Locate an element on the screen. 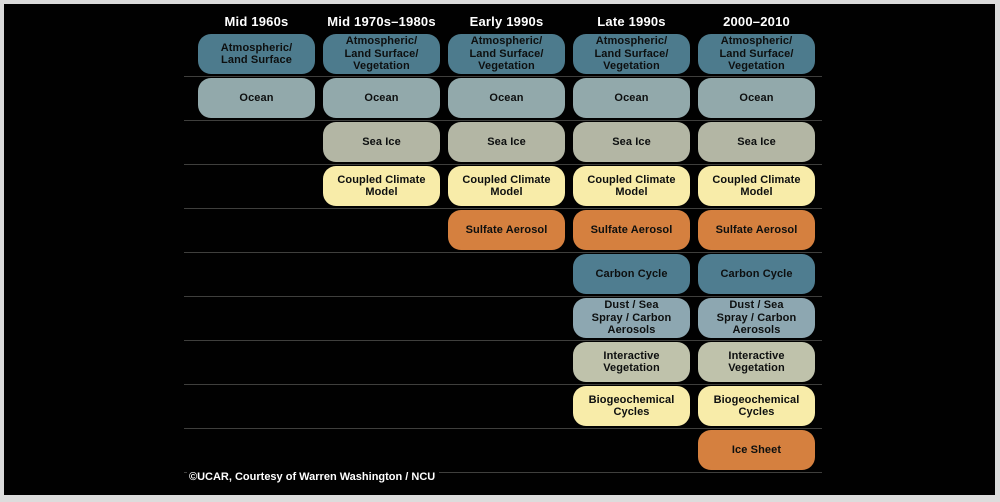 Image resolution: width=1000 pixels, height=502 pixels. box-carbon-cycle-col-4: Carbon Cycle is located at coordinates (756, 274).